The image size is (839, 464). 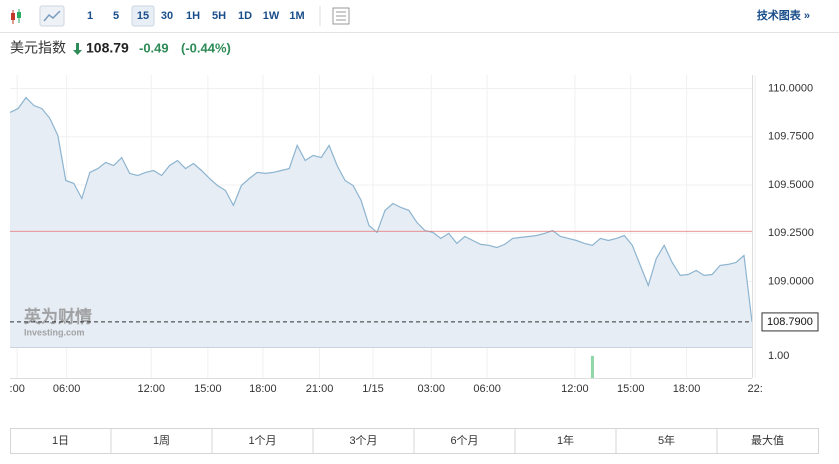 I want to click on range-button: 1周, so click(x=161, y=440).